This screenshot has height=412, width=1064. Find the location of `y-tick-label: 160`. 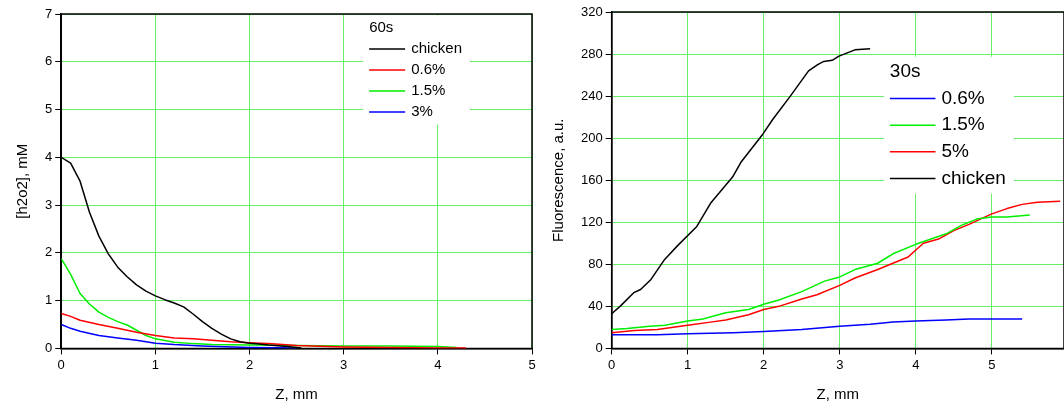

y-tick-label: 160 is located at coordinates (591, 179).